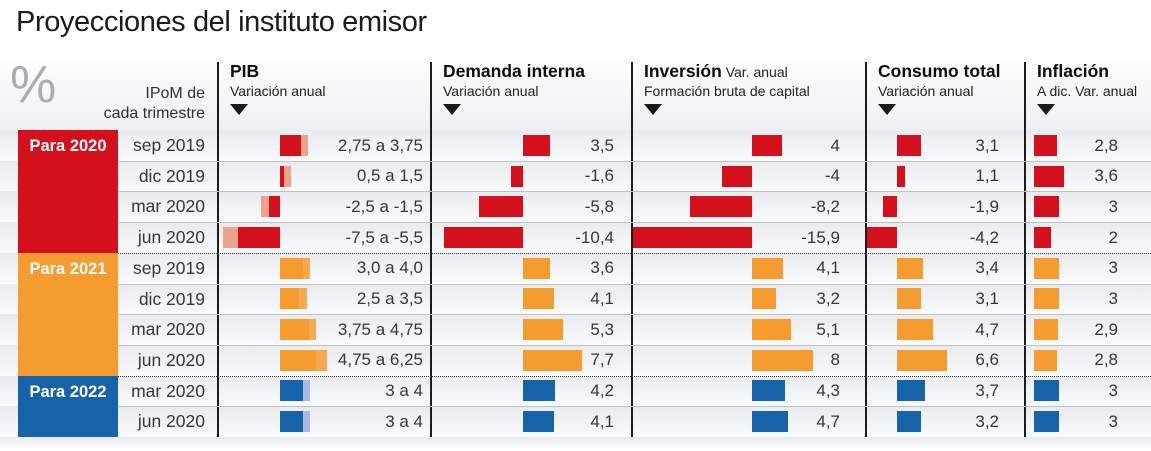  What do you see at coordinates (1087, 91) in the screenshot?
I see `column-header-subtitle-inflacion: A dic. Var. anual` at bounding box center [1087, 91].